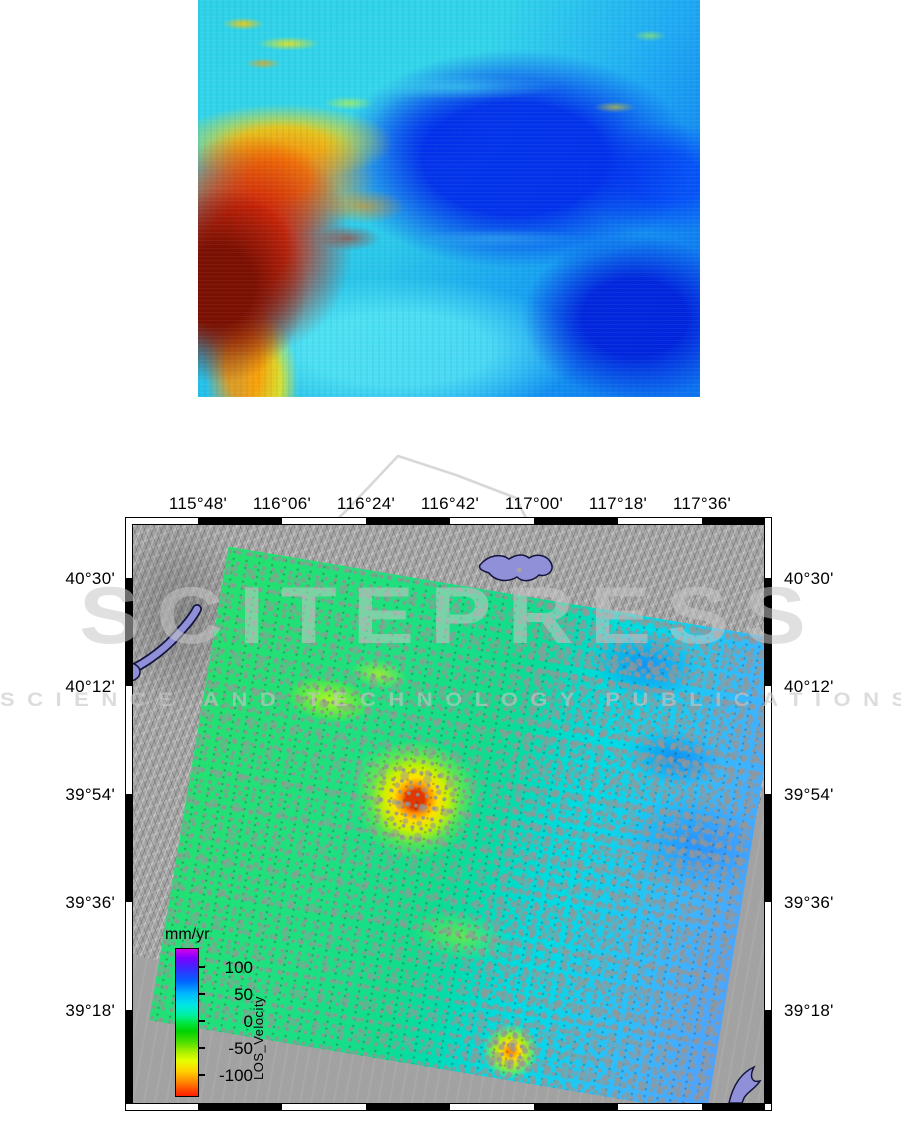 This screenshot has height=1139, width=901. I want to click on lon-label-117-36: 117°36', so click(702, 503).